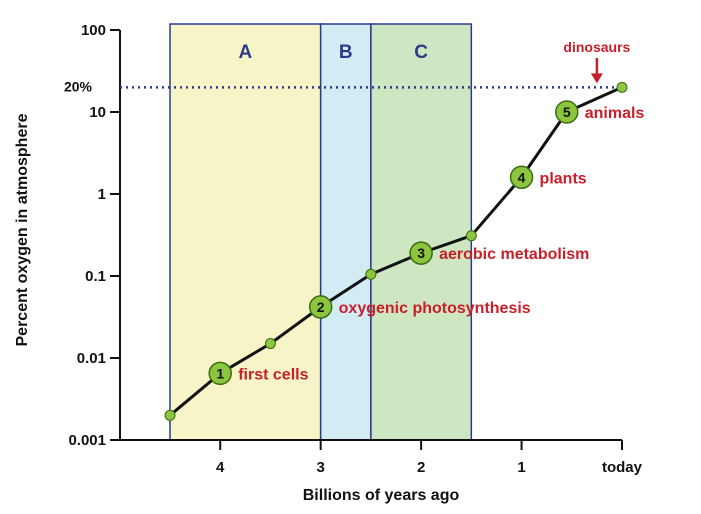 Image resolution: width=701 pixels, height=514 pixels. Describe the element at coordinates (94, 235) in the screenshot. I see `y-ticks: 100 10 1 0.1 0.01 0.001` at that location.